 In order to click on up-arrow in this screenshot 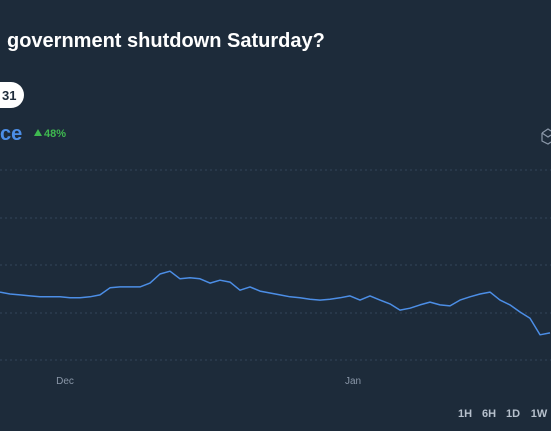, I will do `click(38, 132)`.